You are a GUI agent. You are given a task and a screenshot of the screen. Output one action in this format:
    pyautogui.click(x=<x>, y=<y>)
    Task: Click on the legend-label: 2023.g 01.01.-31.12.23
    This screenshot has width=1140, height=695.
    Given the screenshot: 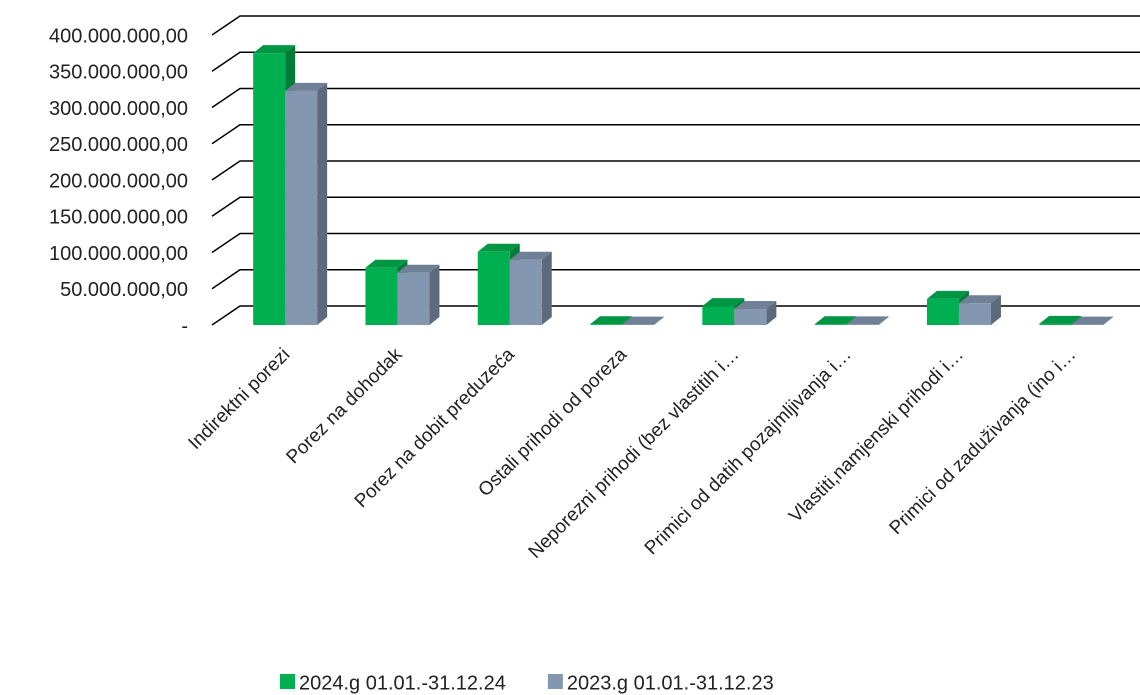 What is the action you would take?
    pyautogui.click(x=670, y=683)
    